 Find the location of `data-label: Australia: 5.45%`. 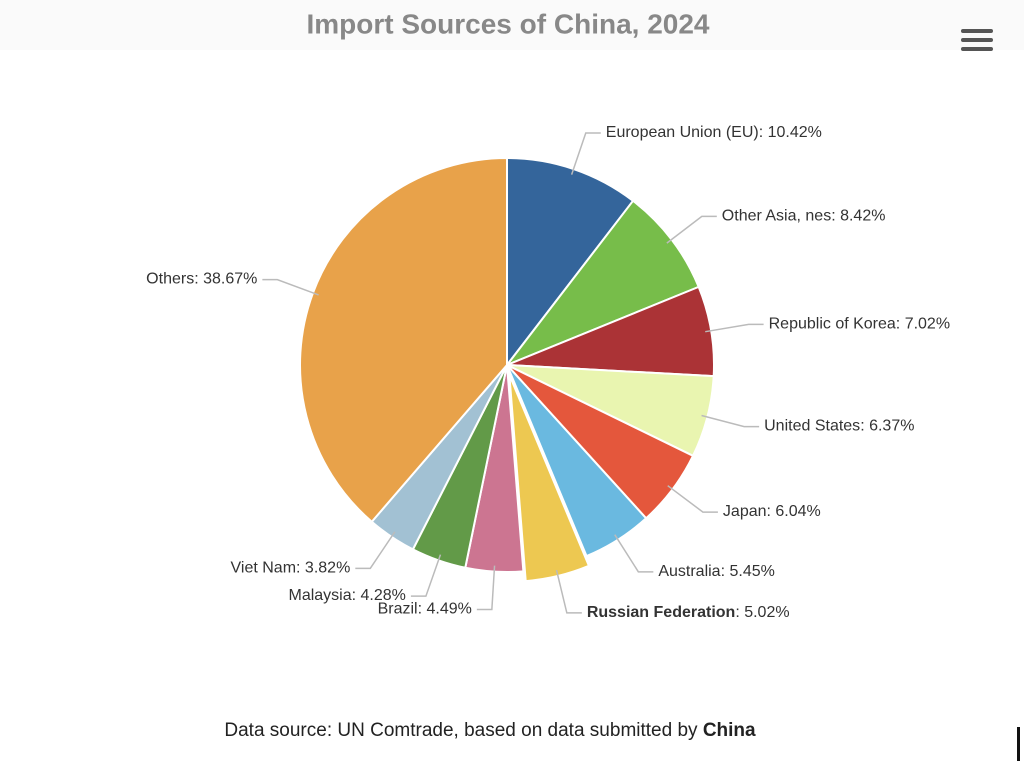

data-label: Australia: 5.45% is located at coordinates (716, 571).